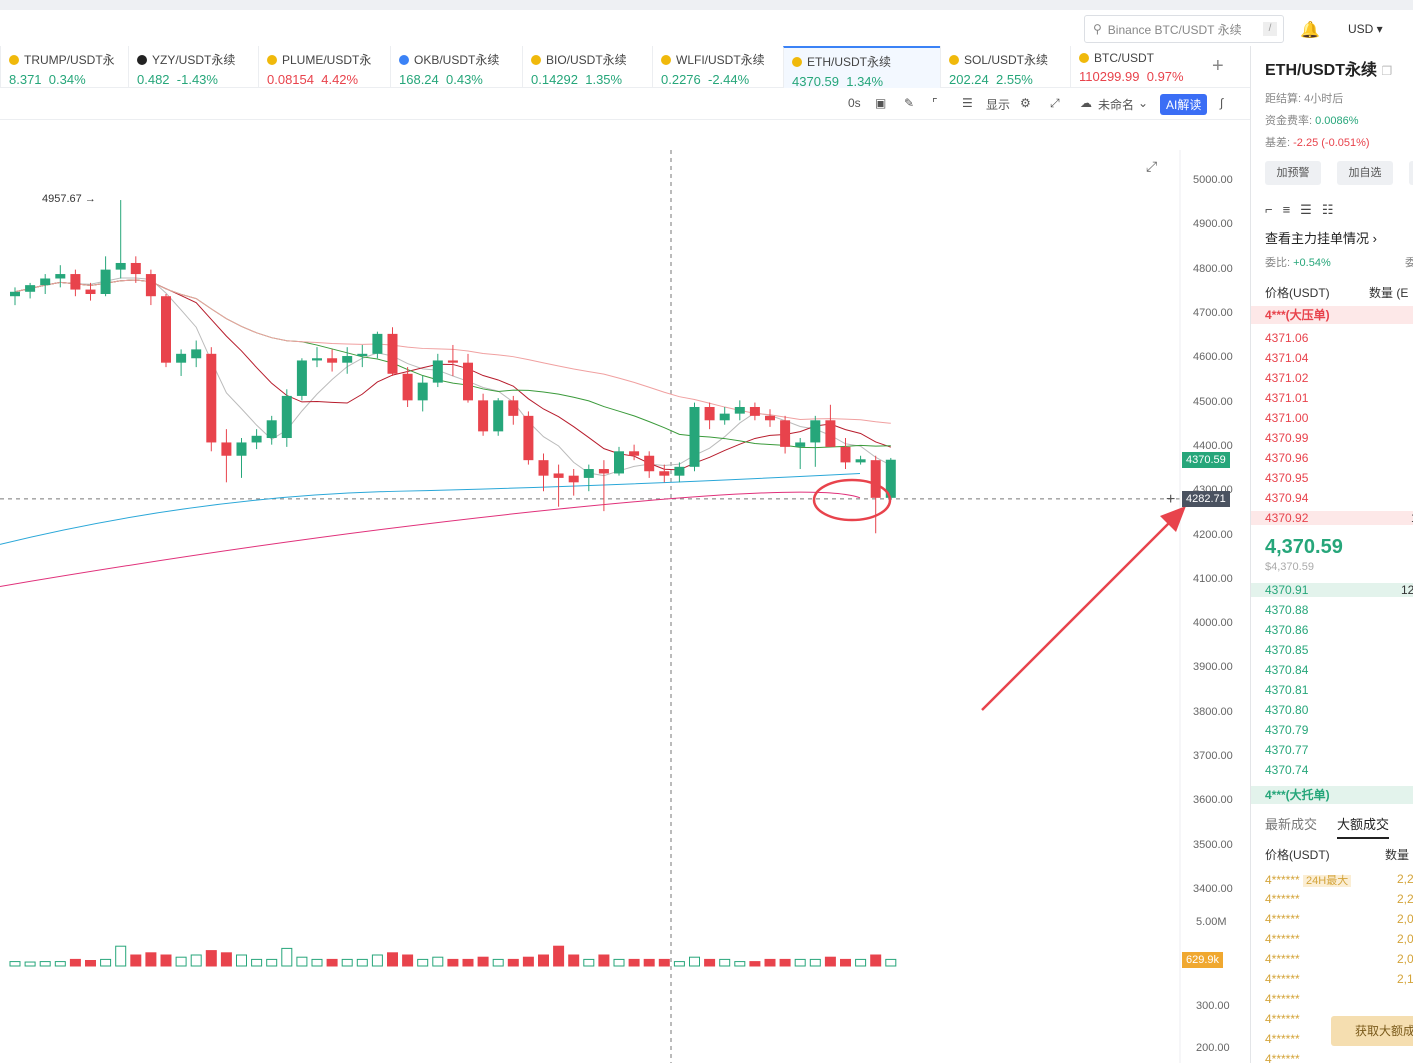 This screenshot has height=1063, width=1413. I want to click on price-axis-label: 4800.00, so click(1213, 268).